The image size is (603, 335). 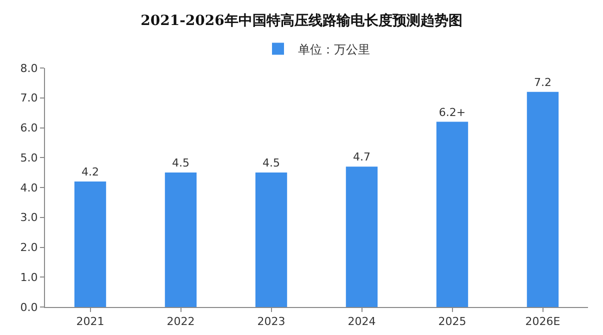 What do you see at coordinates (543, 82) in the screenshot?
I see `data-label: 7.2` at bounding box center [543, 82].